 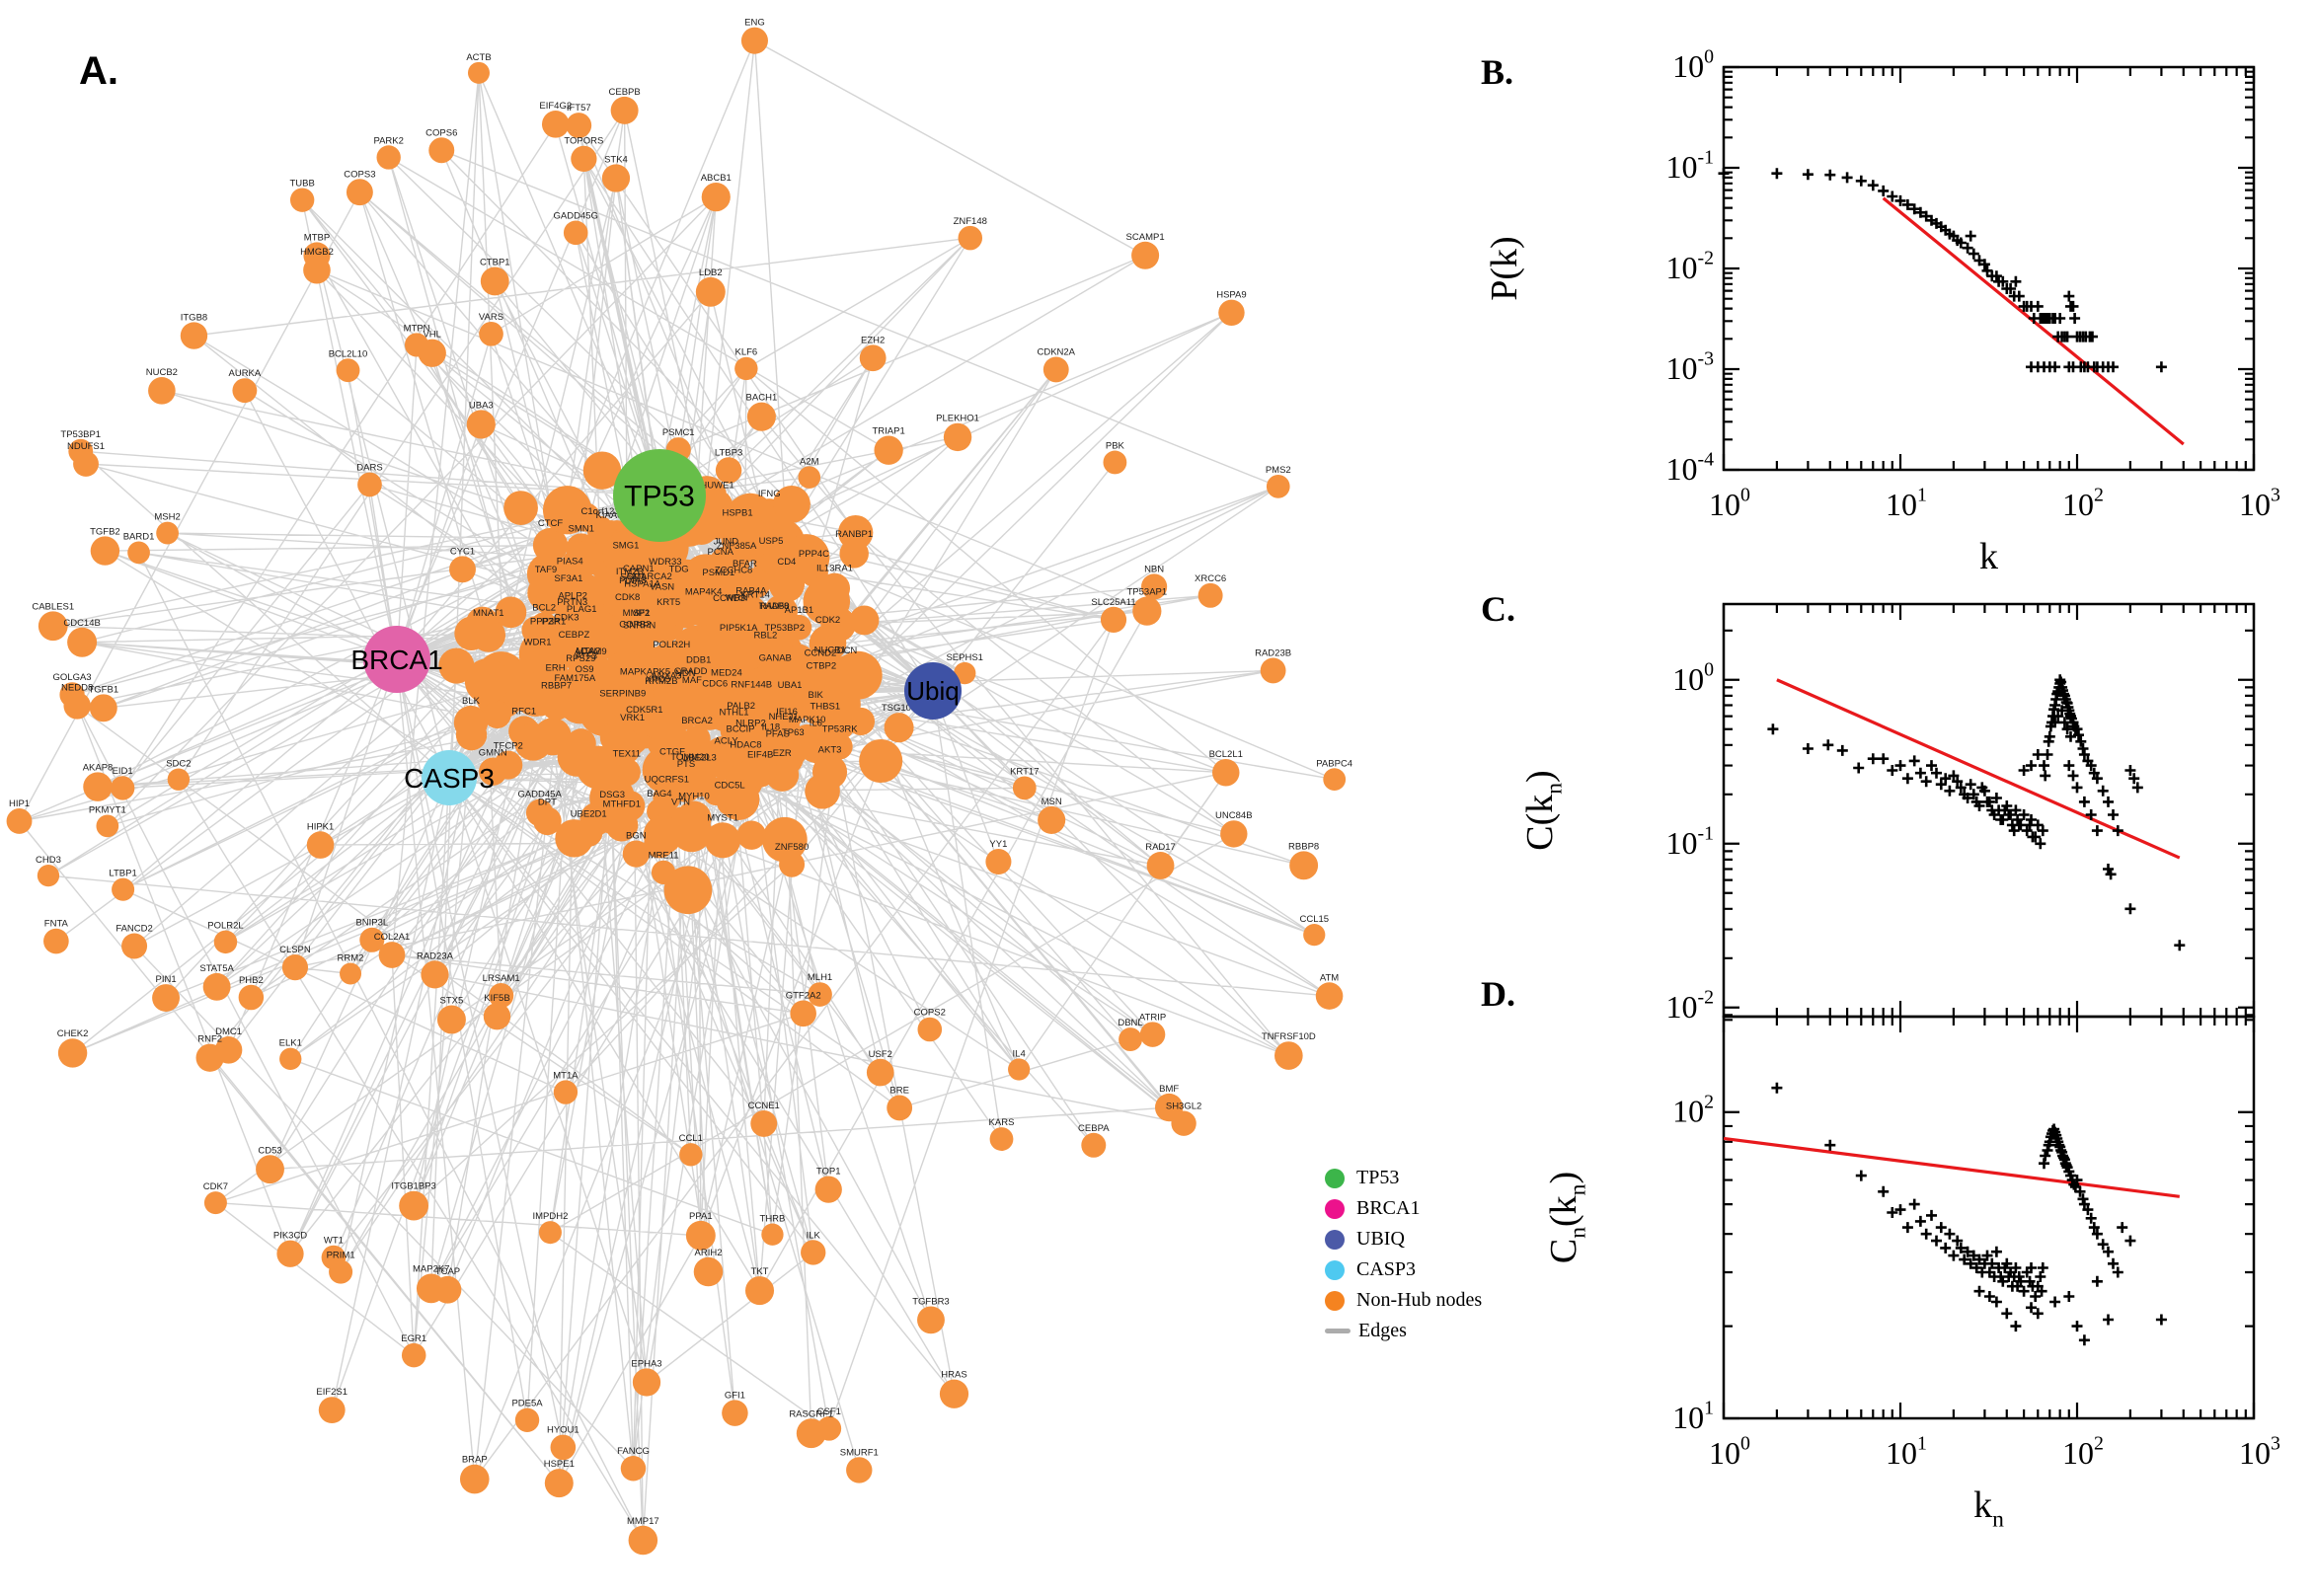 What do you see at coordinates (449, 777) in the screenshot?
I see `hub-node-casp3` at bounding box center [449, 777].